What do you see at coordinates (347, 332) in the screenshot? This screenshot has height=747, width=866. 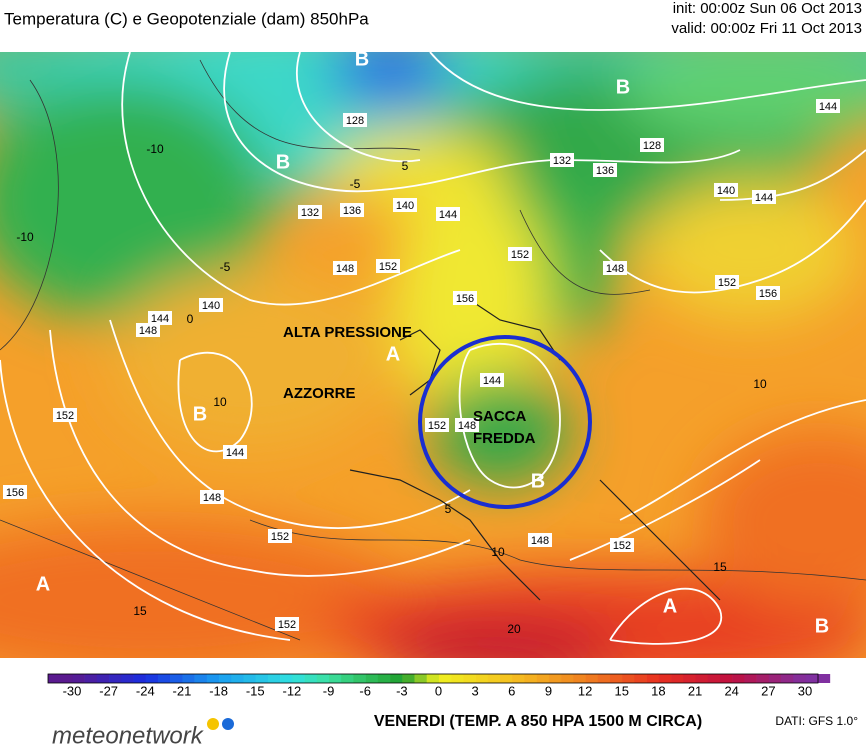 I see `annotation: ALTA PRESSIONE` at bounding box center [347, 332].